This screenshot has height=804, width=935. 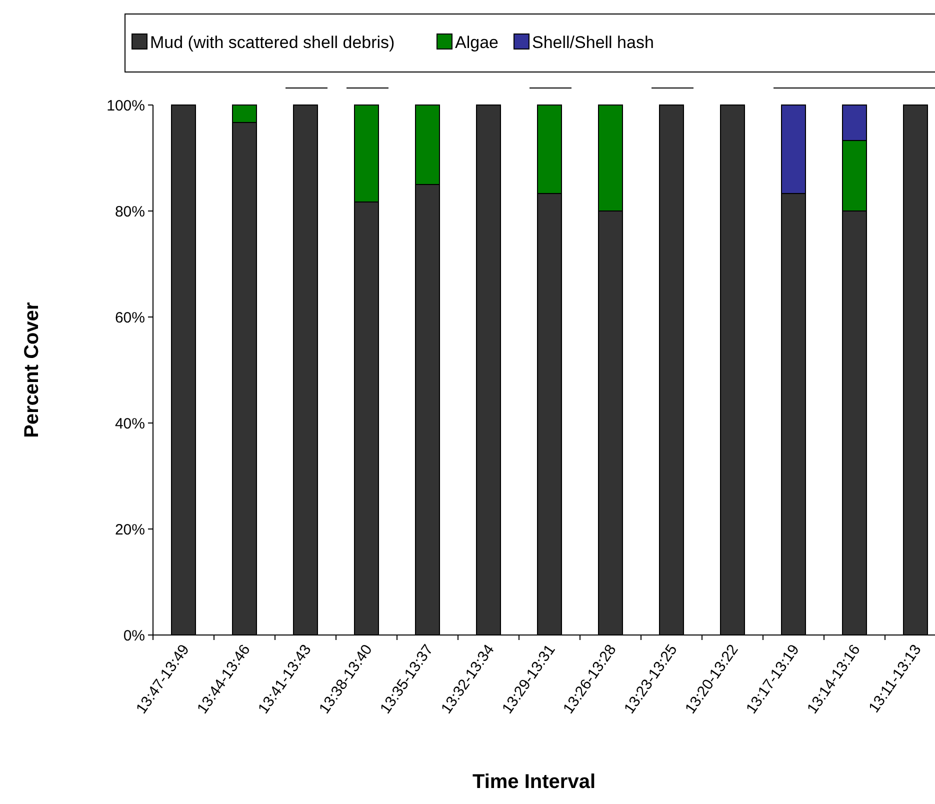 What do you see at coordinates (272, 42) in the screenshot?
I see `legend-label: Mud (with scattered shell debris)` at bounding box center [272, 42].